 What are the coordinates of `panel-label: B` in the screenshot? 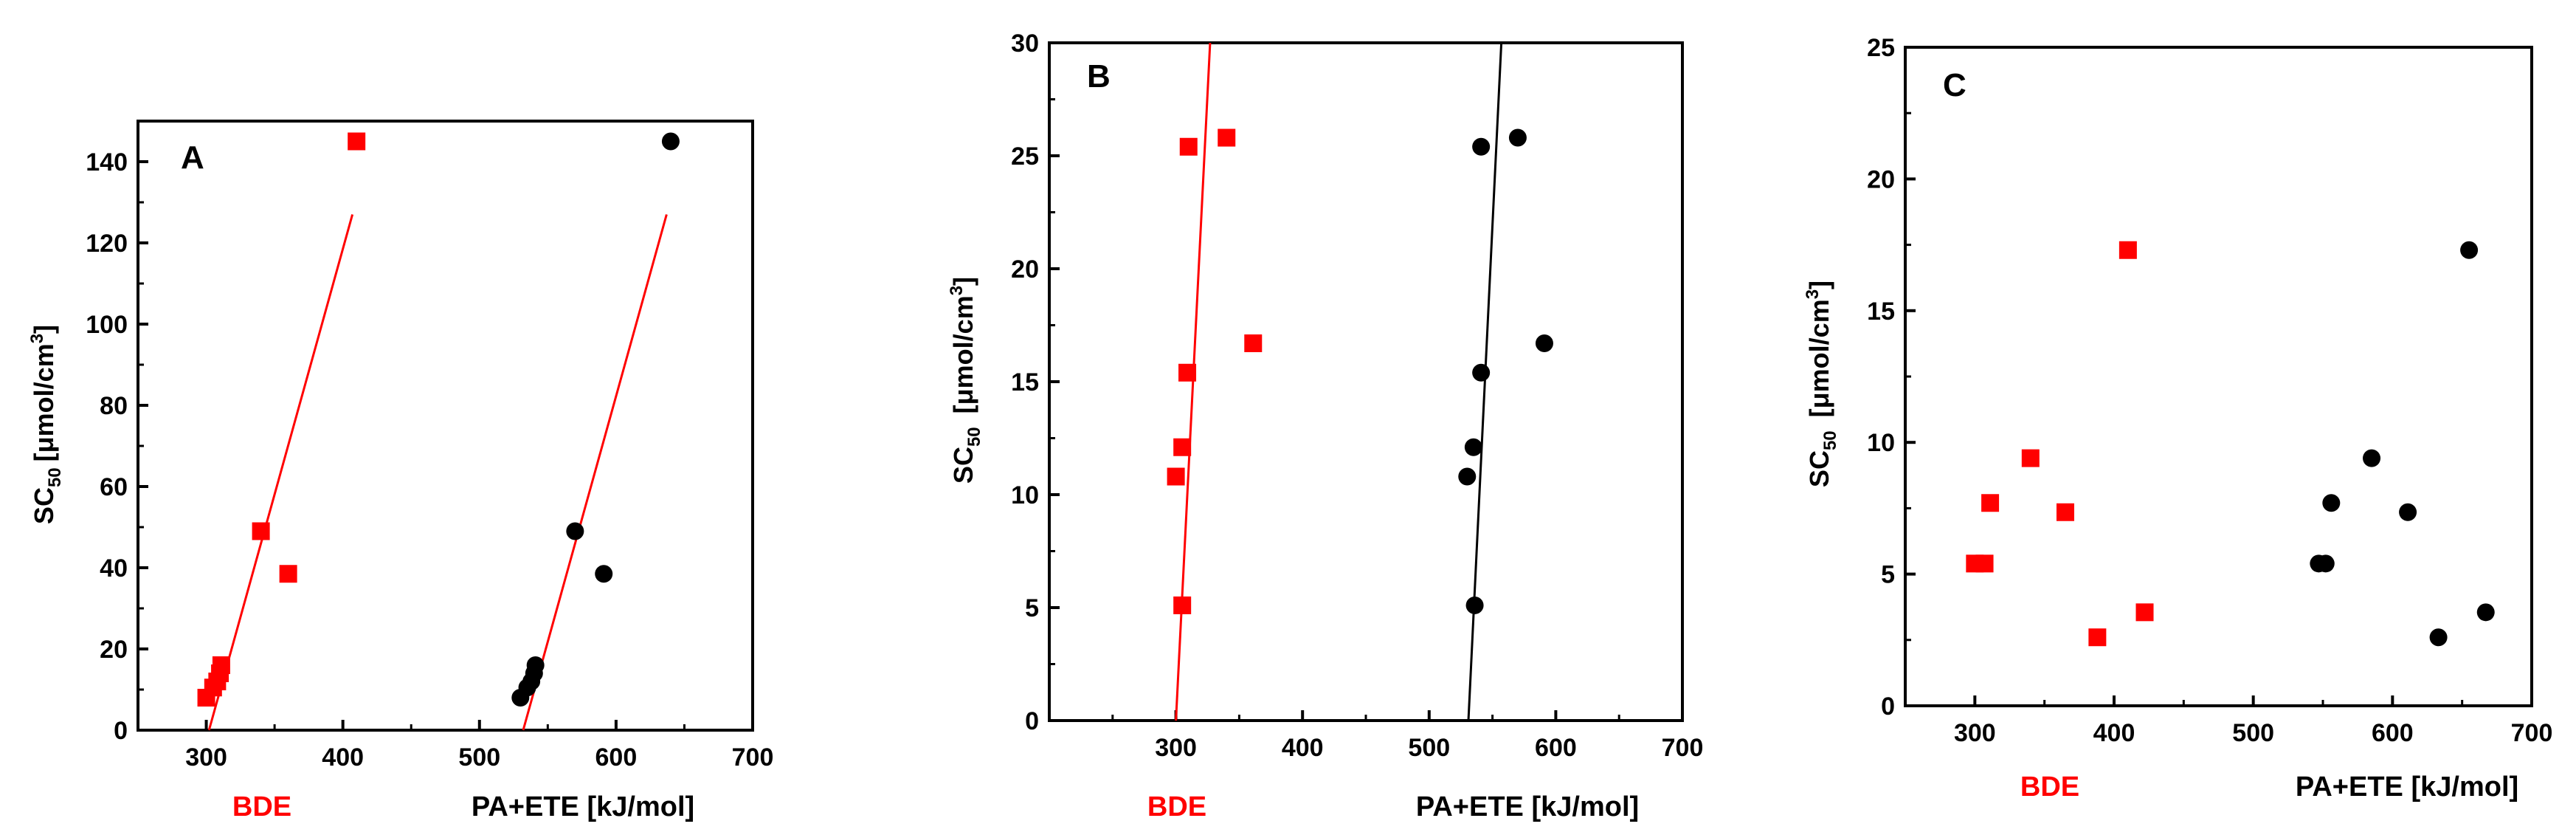 It's located at (1099, 76).